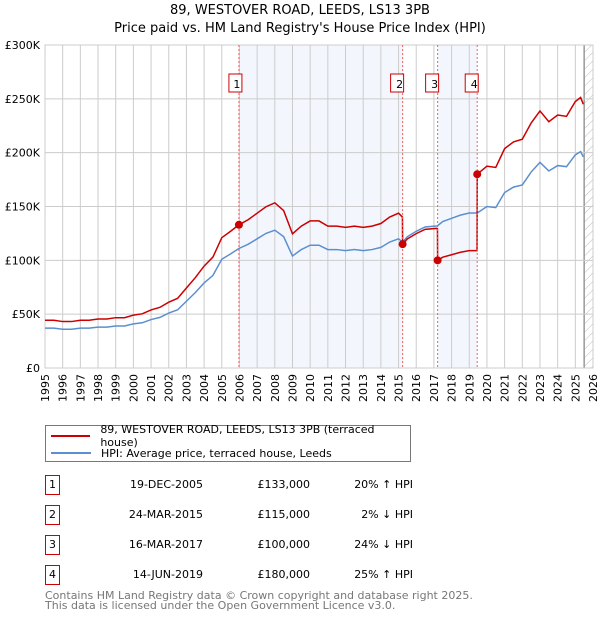 The height and width of the screenshot is (620, 600). Describe the element at coordinates (284, 514) in the screenshot. I see `sale-price: £115,000` at that location.